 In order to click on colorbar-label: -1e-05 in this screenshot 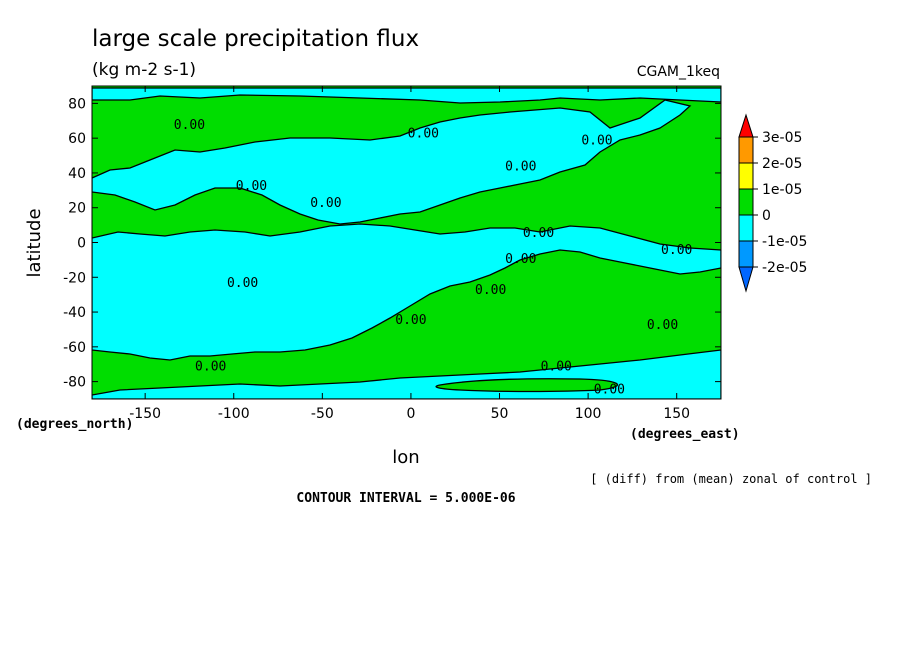, I will do `click(784, 242)`.